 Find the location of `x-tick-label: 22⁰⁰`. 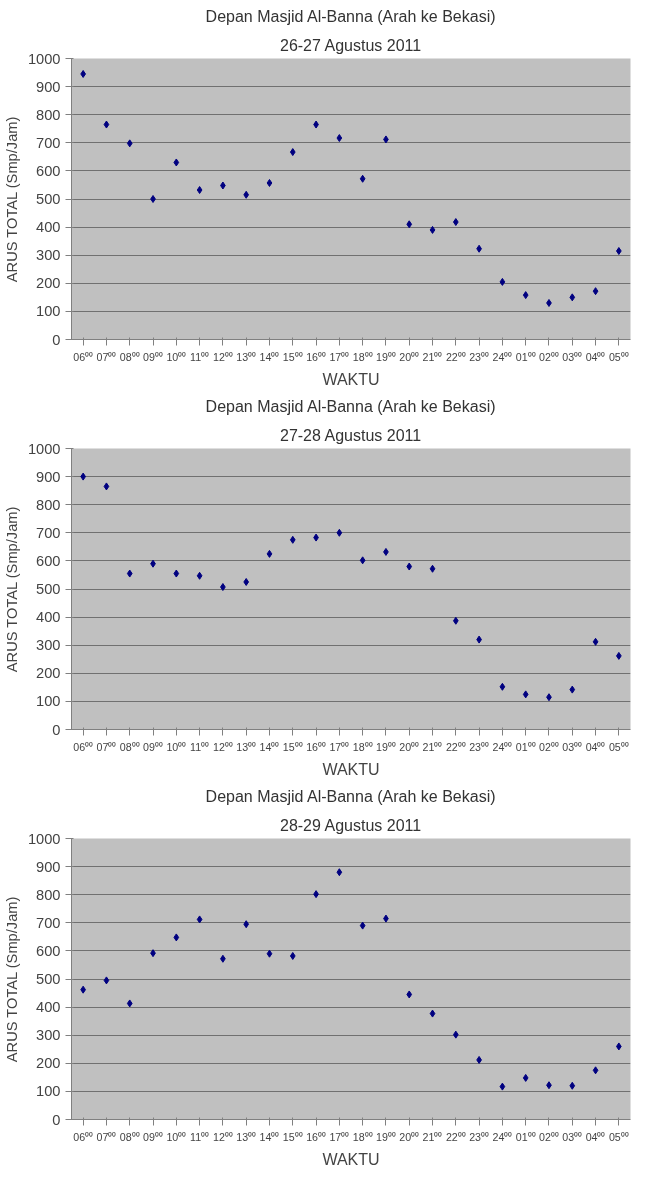

x-tick-label: 22⁰⁰ is located at coordinates (455, 1136).